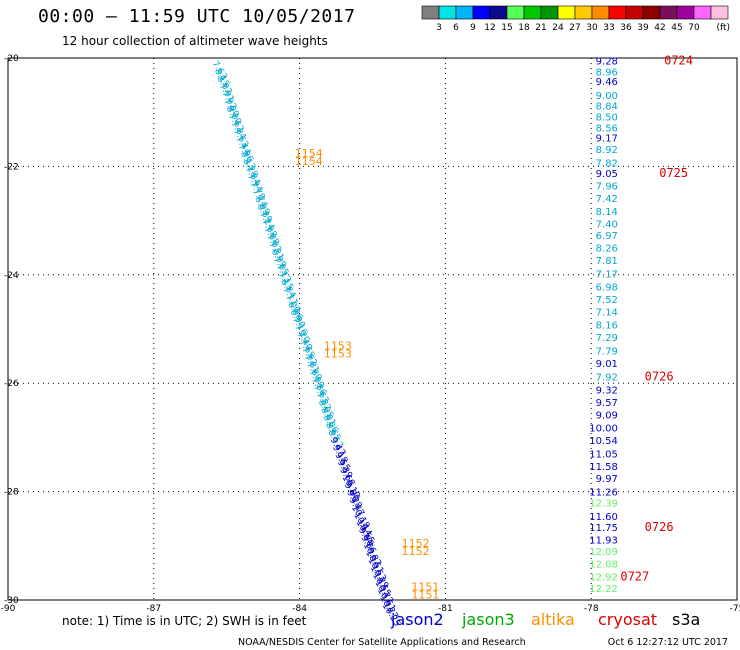  I want to click on swh-value-label: 9.97, so click(607, 479).